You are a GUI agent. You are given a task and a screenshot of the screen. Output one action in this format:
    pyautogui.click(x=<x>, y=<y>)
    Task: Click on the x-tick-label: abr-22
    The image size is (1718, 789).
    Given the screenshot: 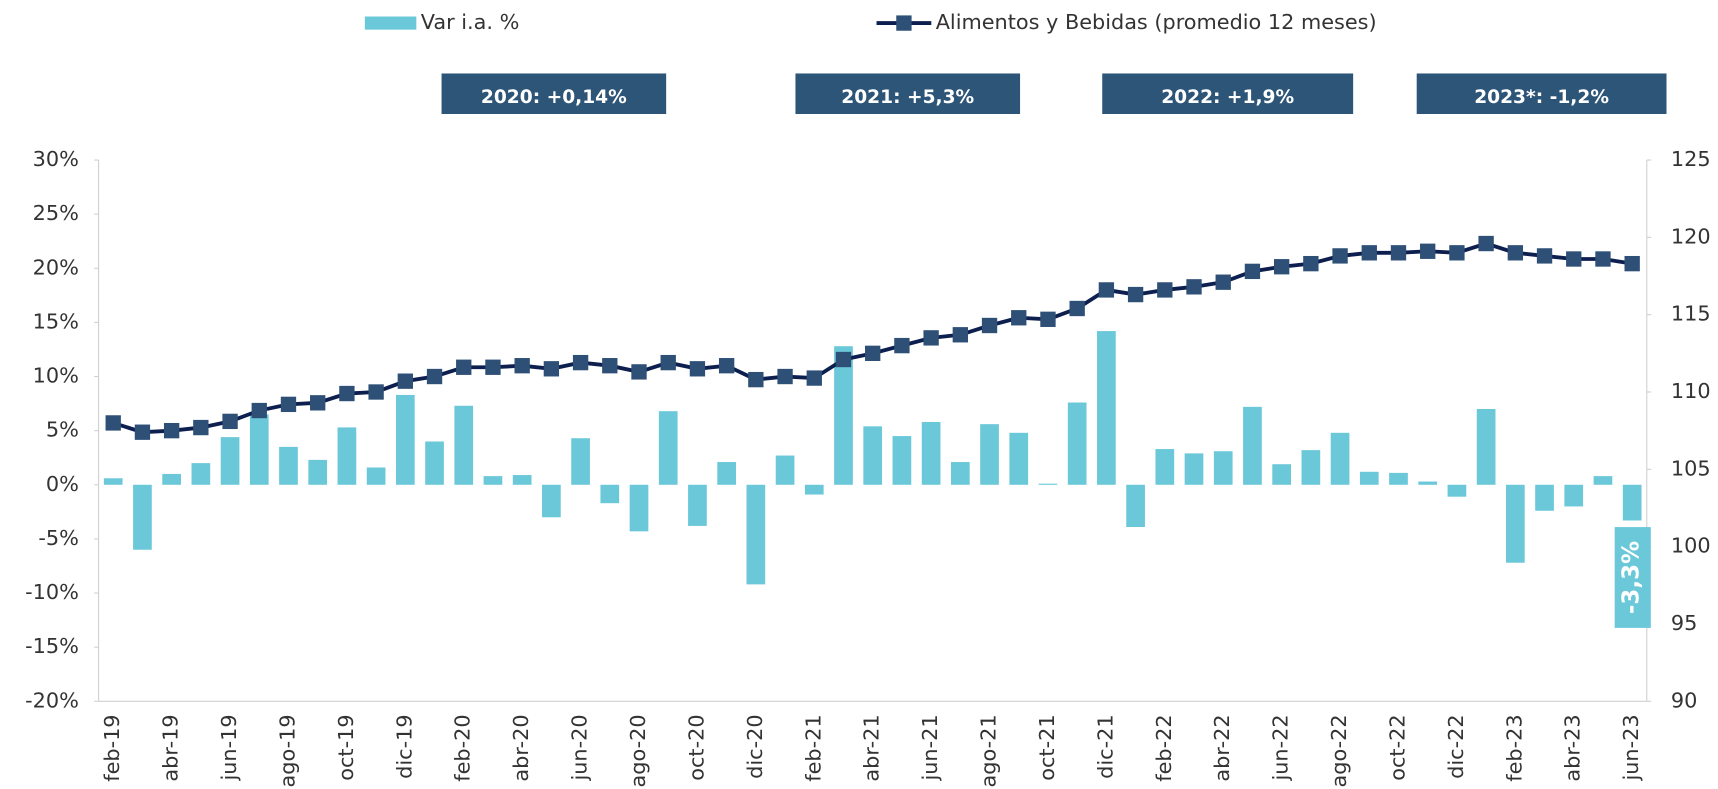 What is the action you would take?
    pyautogui.click(x=1222, y=747)
    